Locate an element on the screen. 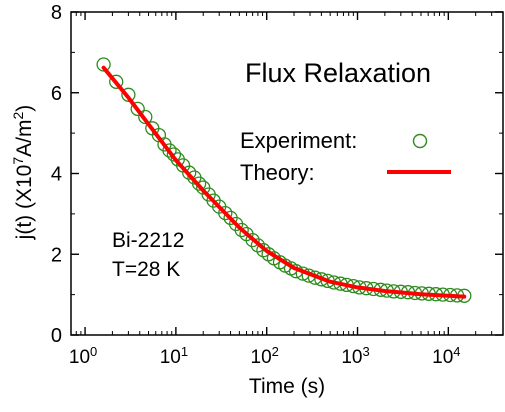 Image resolution: width=505 pixels, height=412 pixels. legend-label-theory: Theory: is located at coordinates (277, 172).